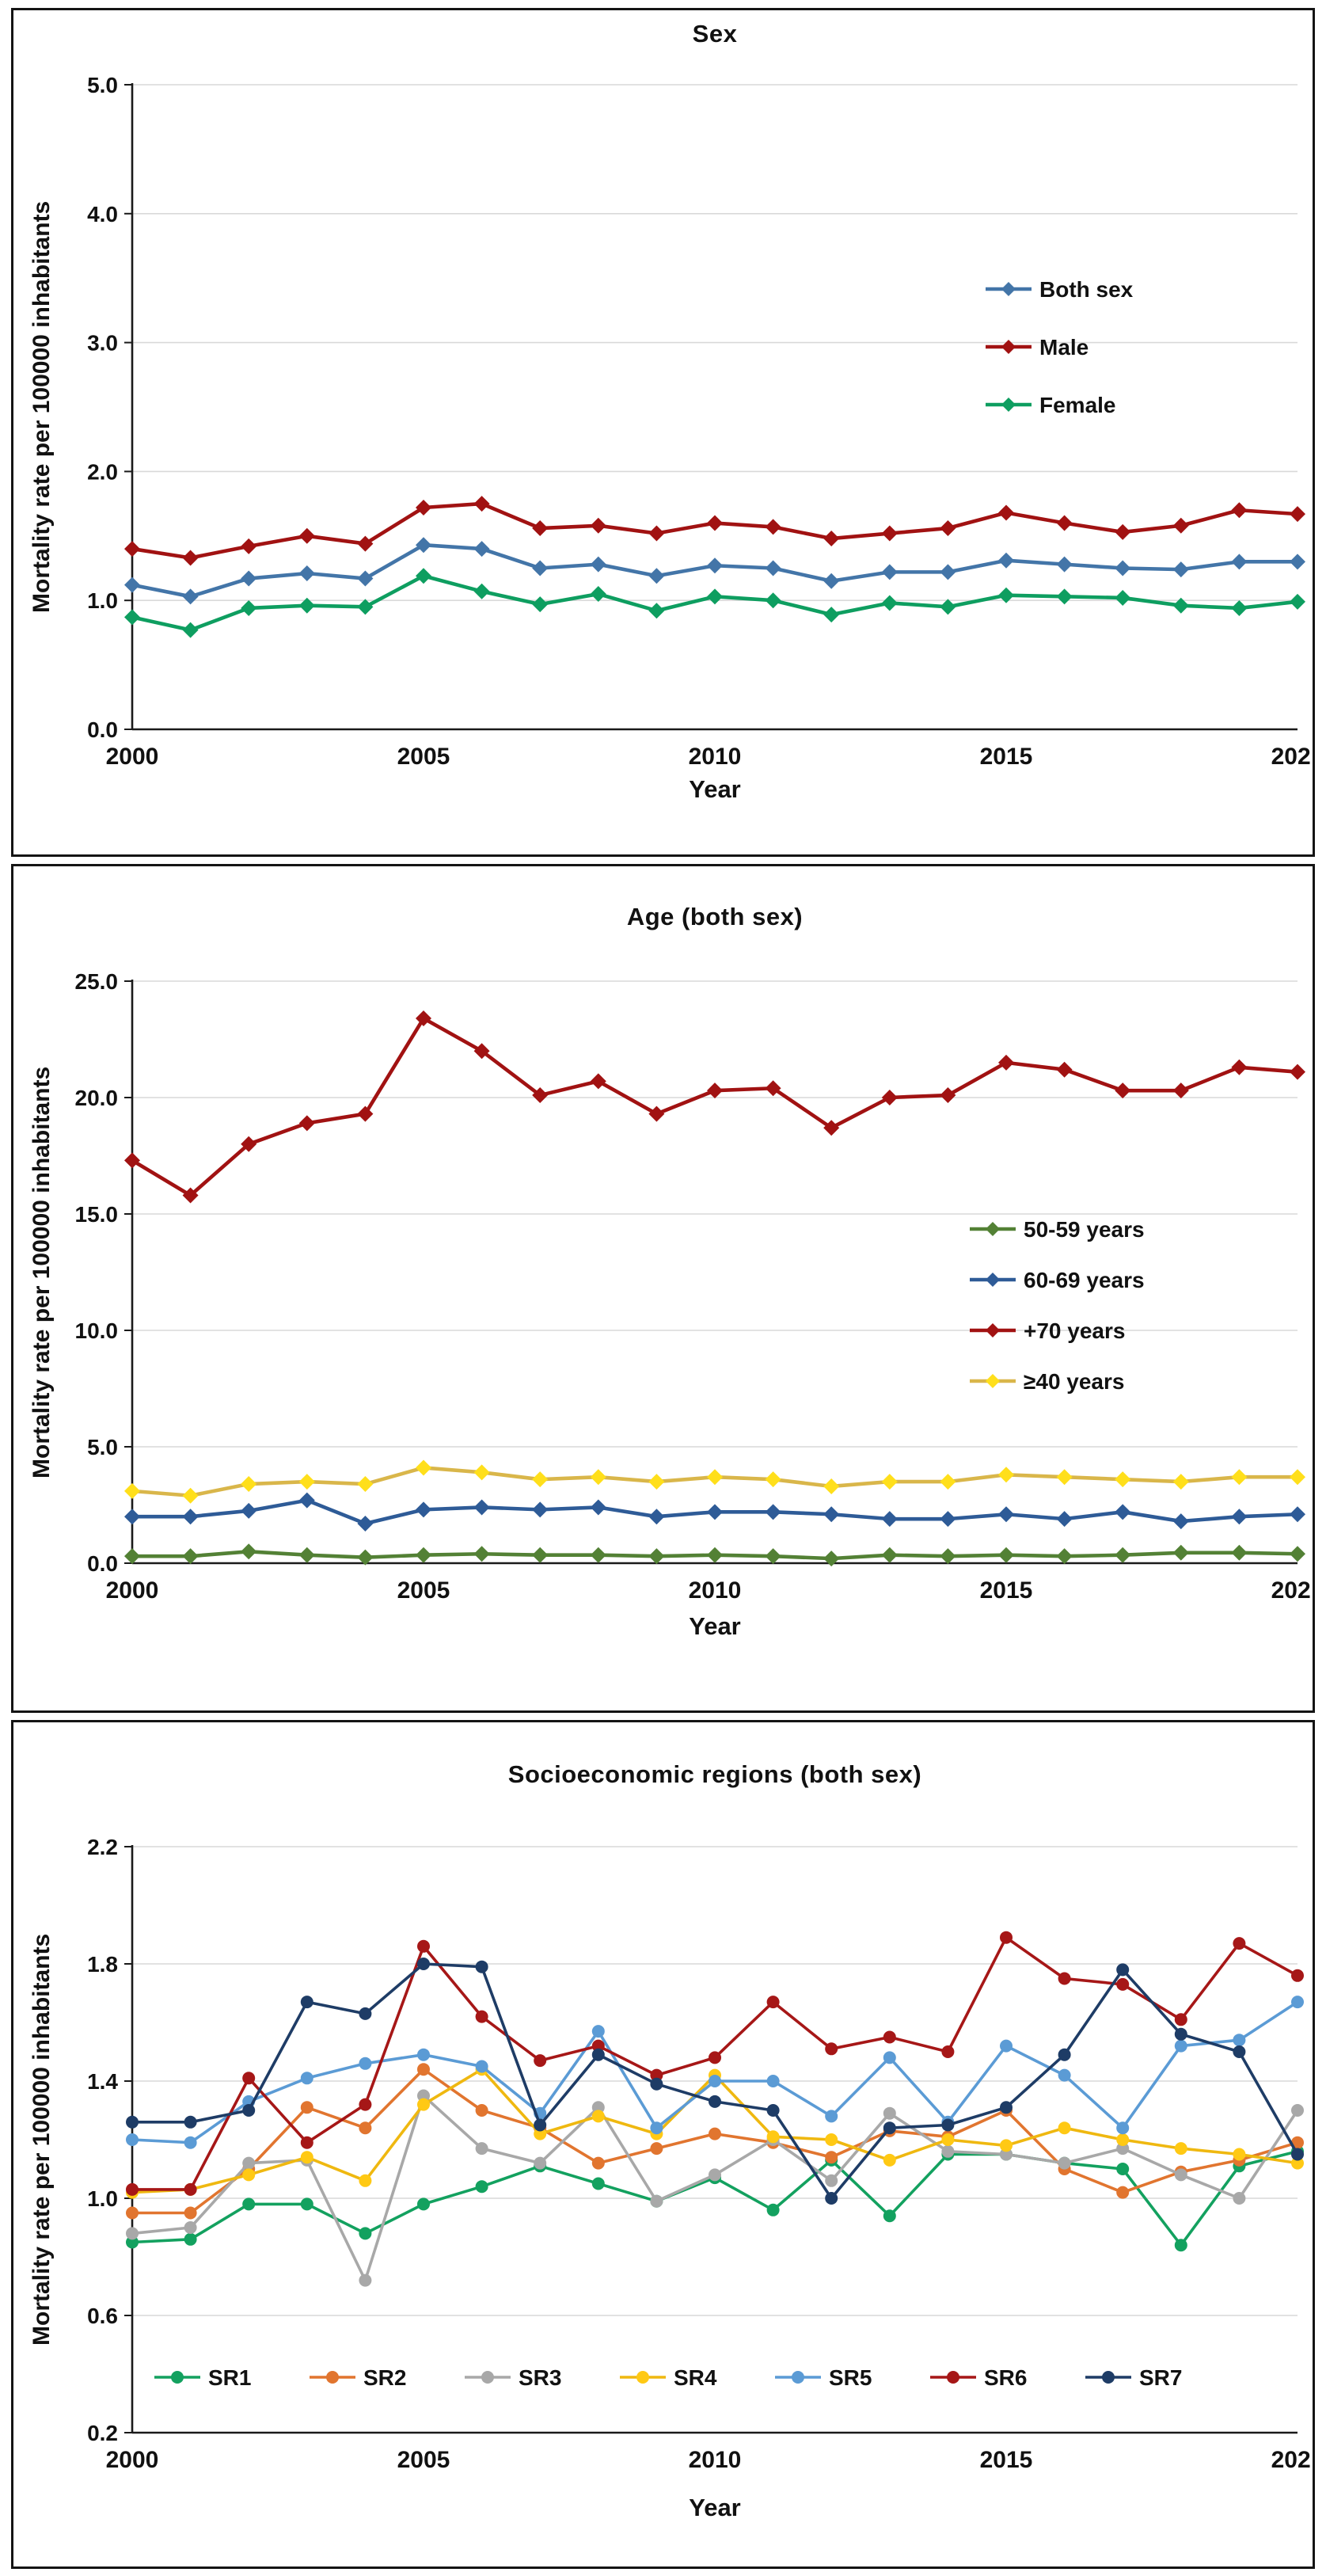  What do you see at coordinates (1133, 2377) in the screenshot?
I see `legend-item-SR7: SR7` at bounding box center [1133, 2377].